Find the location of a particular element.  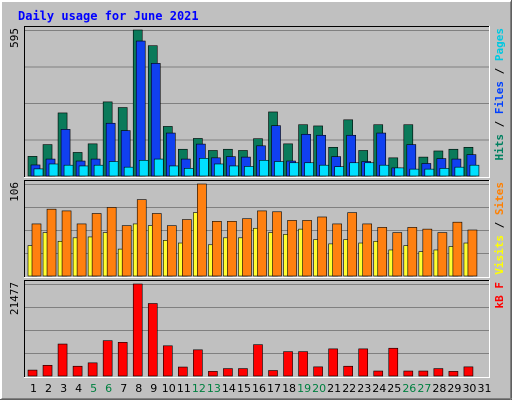

x-tick-label: 29 is located at coordinates (454, 388).